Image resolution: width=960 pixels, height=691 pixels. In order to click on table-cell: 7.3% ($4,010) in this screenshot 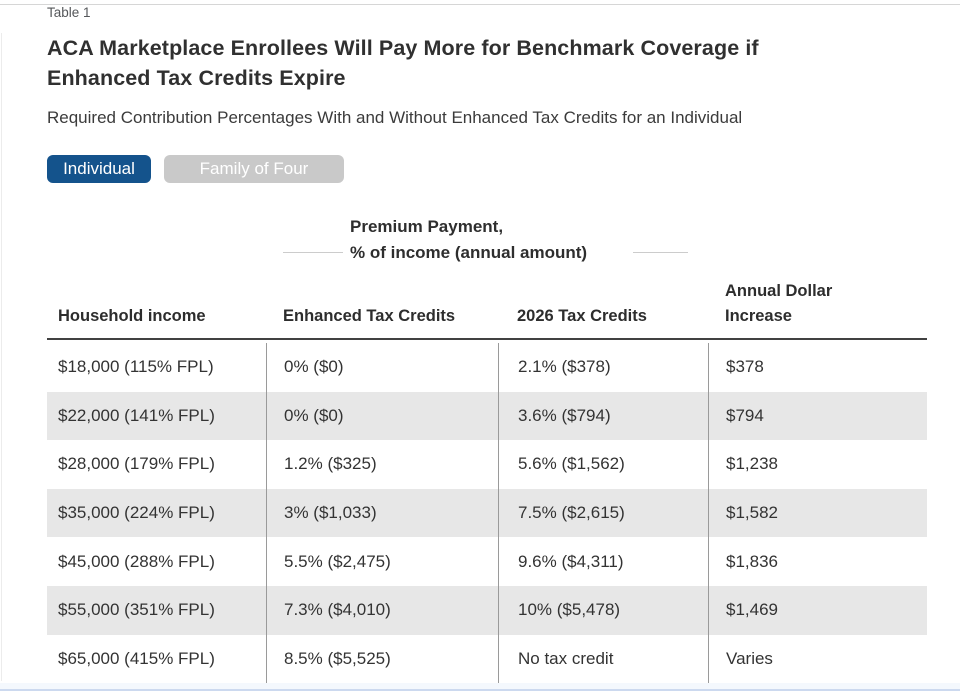, I will do `click(382, 610)`.